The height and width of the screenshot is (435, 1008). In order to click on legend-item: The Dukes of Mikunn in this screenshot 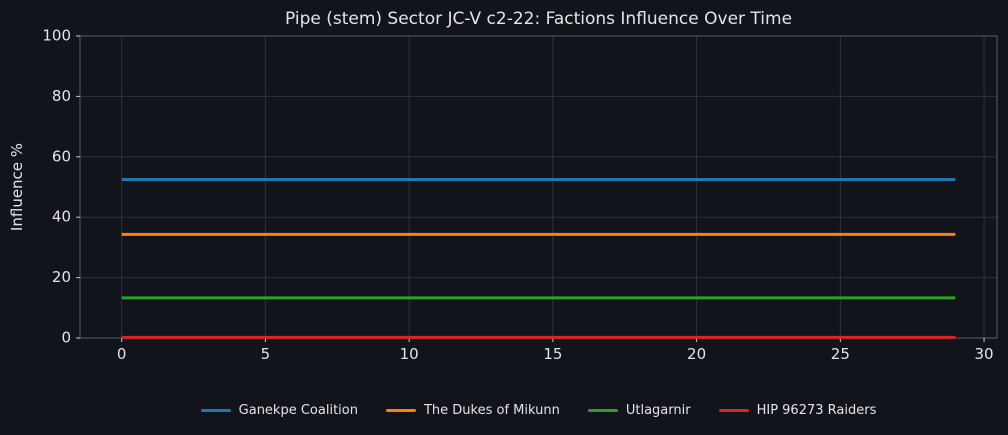, I will do `click(472, 410)`.